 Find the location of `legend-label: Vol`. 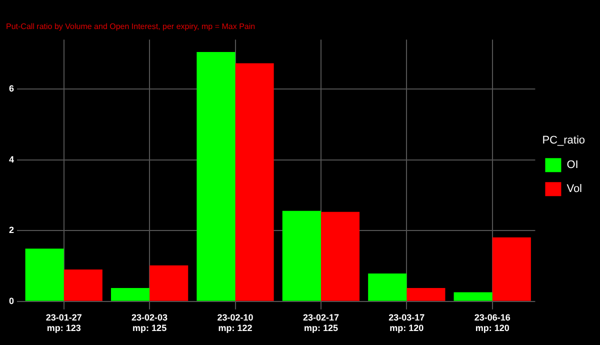

legend-label: Vol is located at coordinates (574, 189).